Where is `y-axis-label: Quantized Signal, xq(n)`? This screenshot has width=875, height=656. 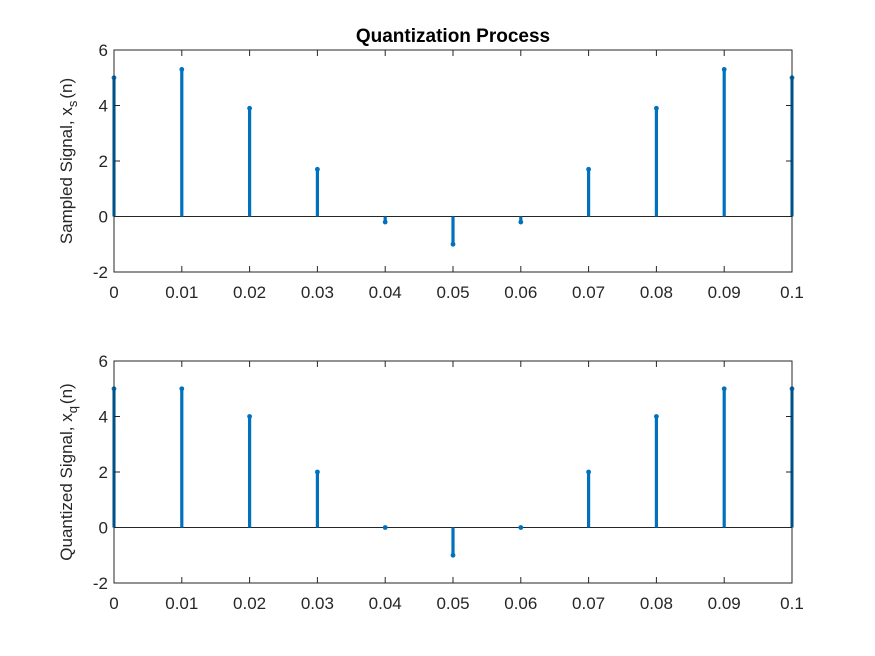
y-axis-label: Quantized Signal, xq(n) is located at coordinates (68, 471).